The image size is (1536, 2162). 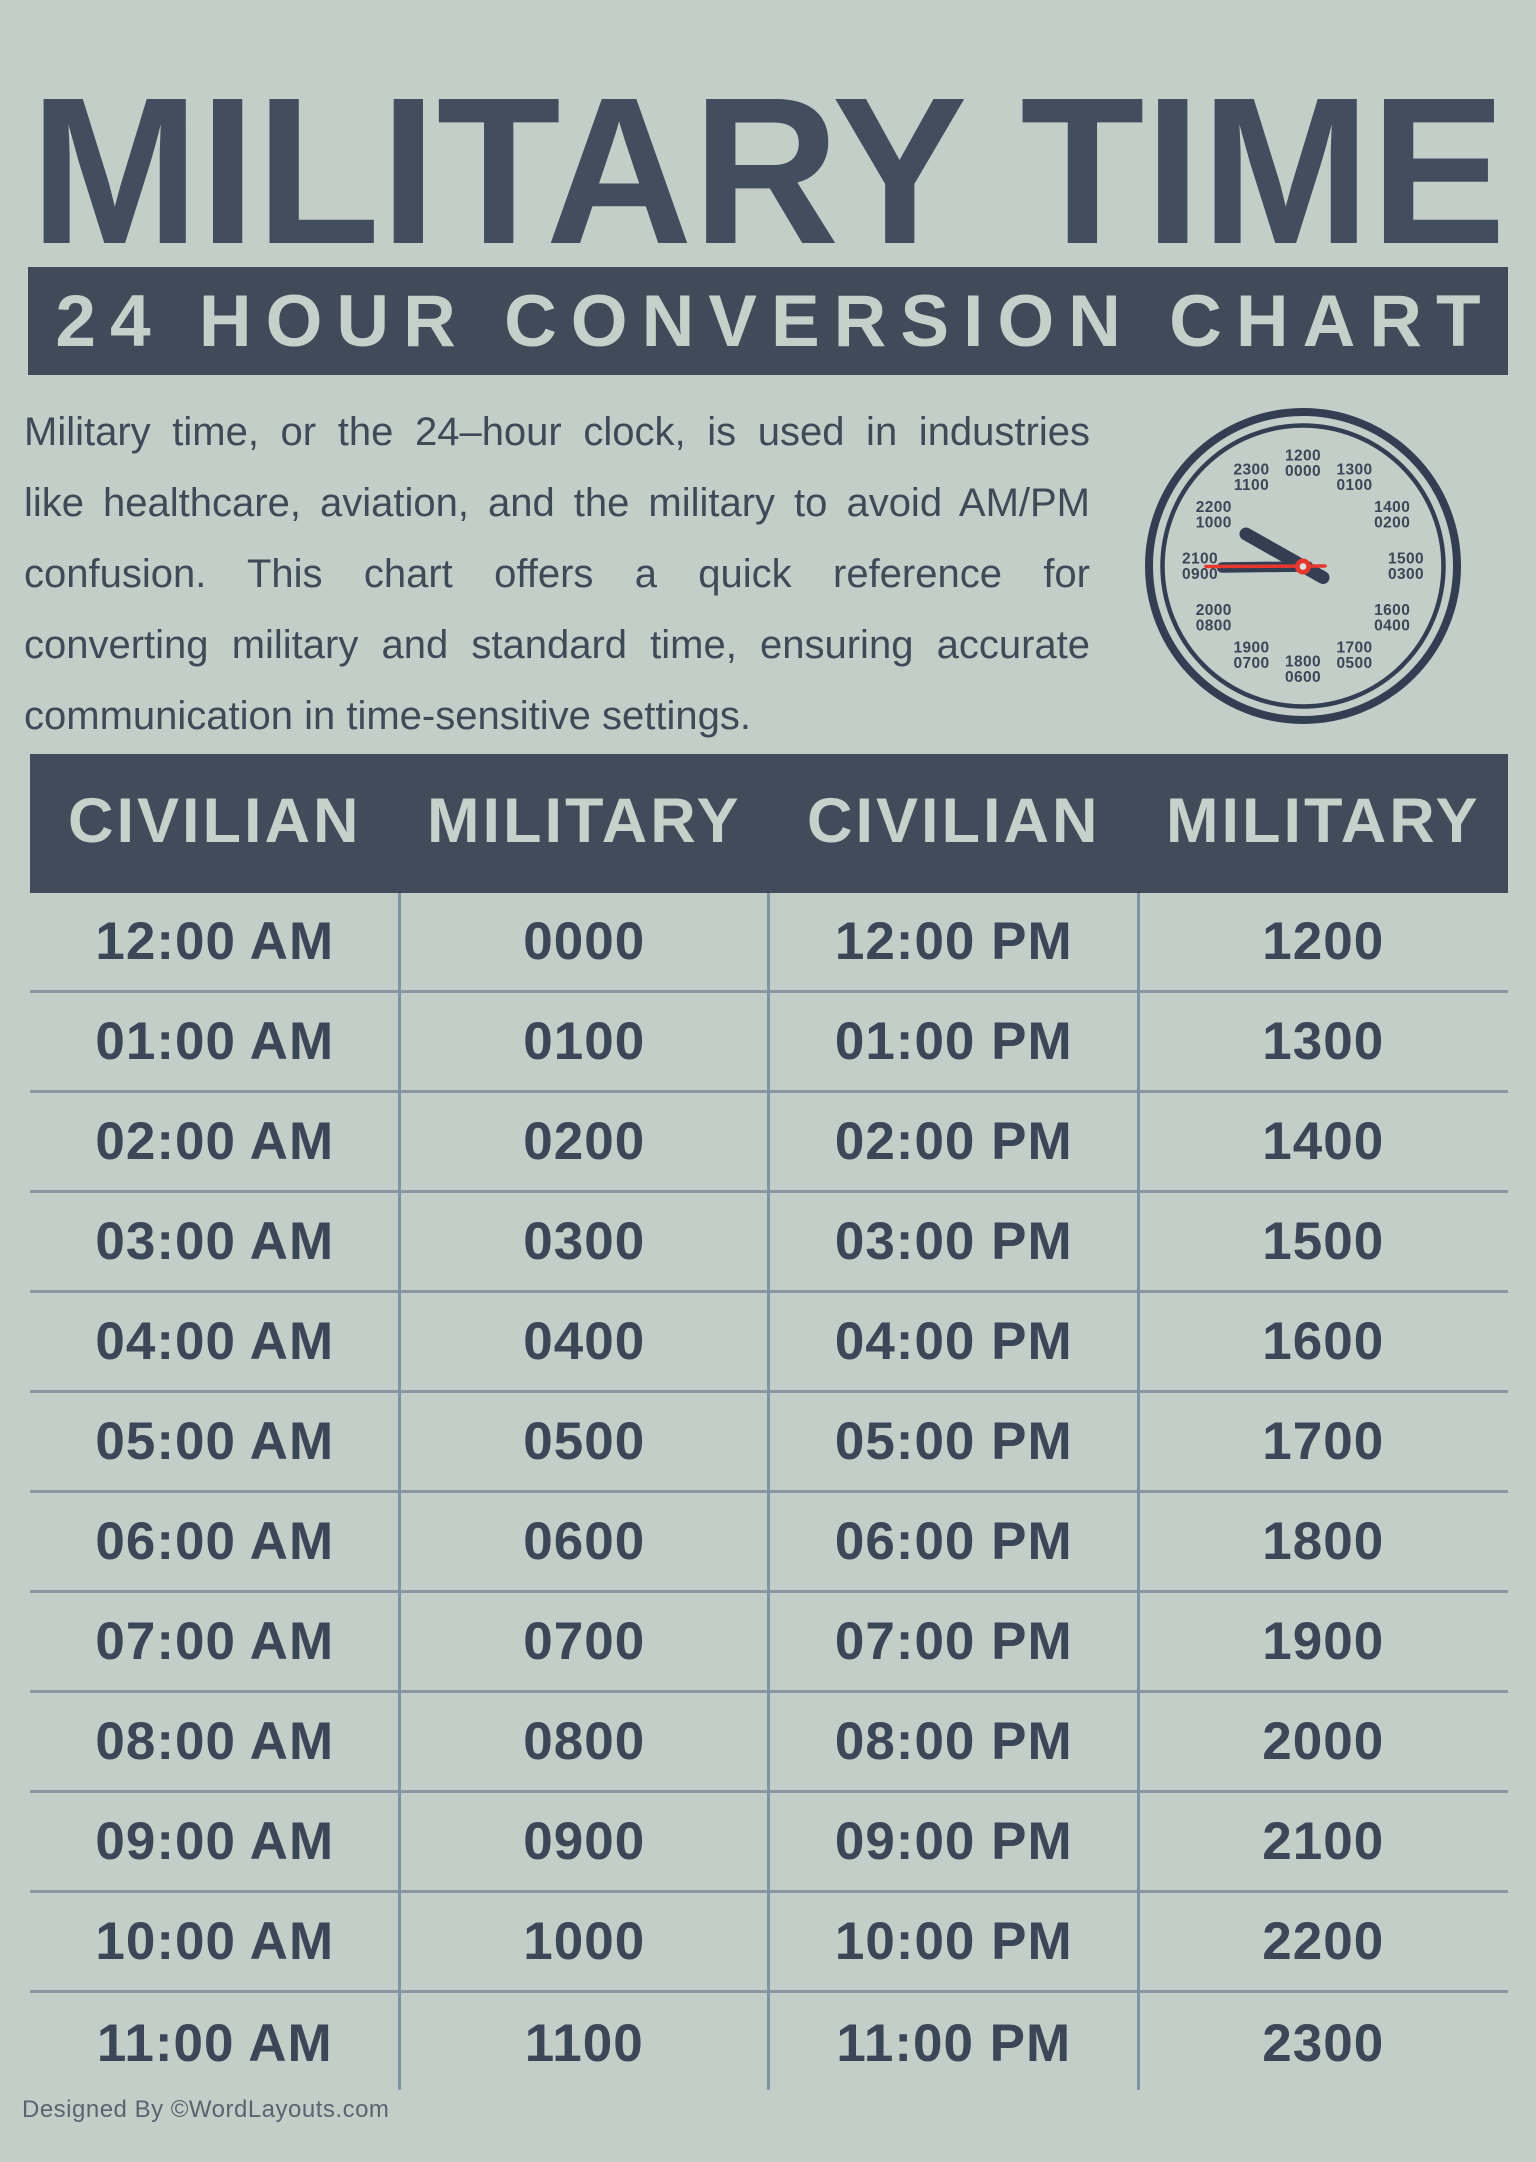 I want to click on clock-hub-inner, so click(x=1303, y=566).